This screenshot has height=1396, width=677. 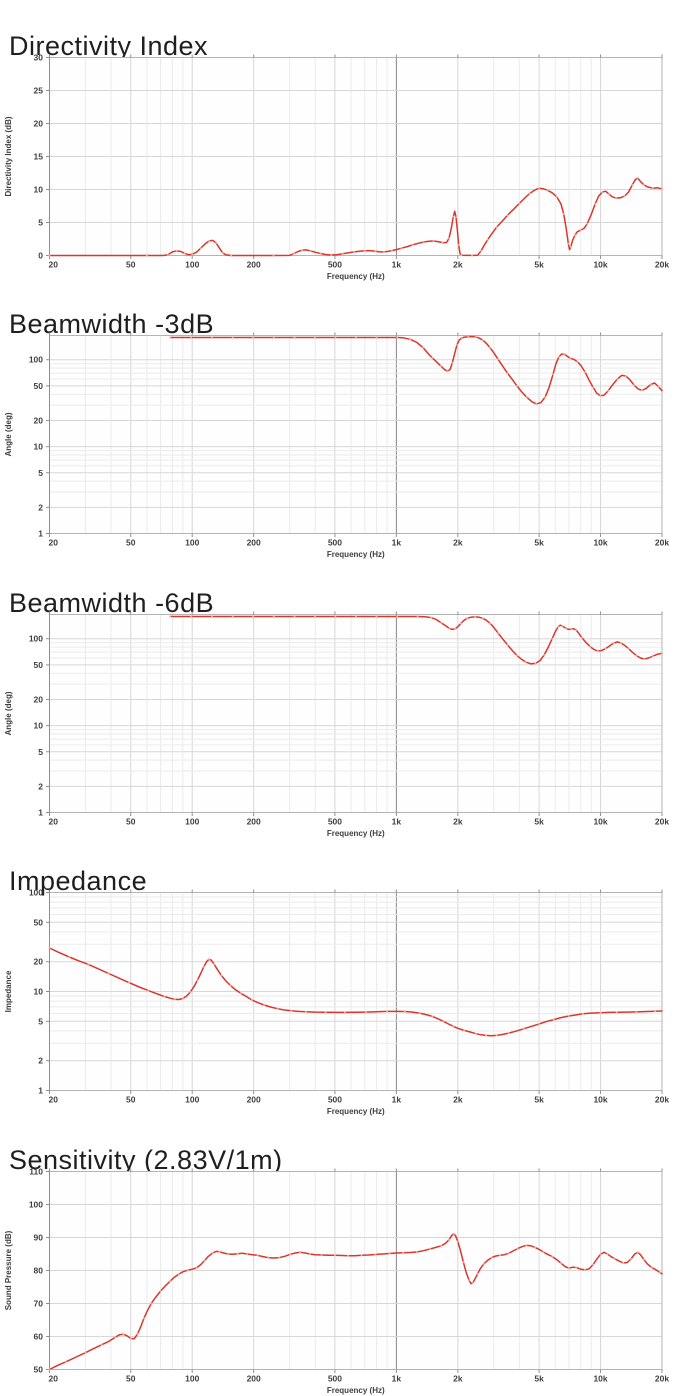 What do you see at coordinates (109, 46) in the screenshot?
I see `chart-title: Directivity Index` at bounding box center [109, 46].